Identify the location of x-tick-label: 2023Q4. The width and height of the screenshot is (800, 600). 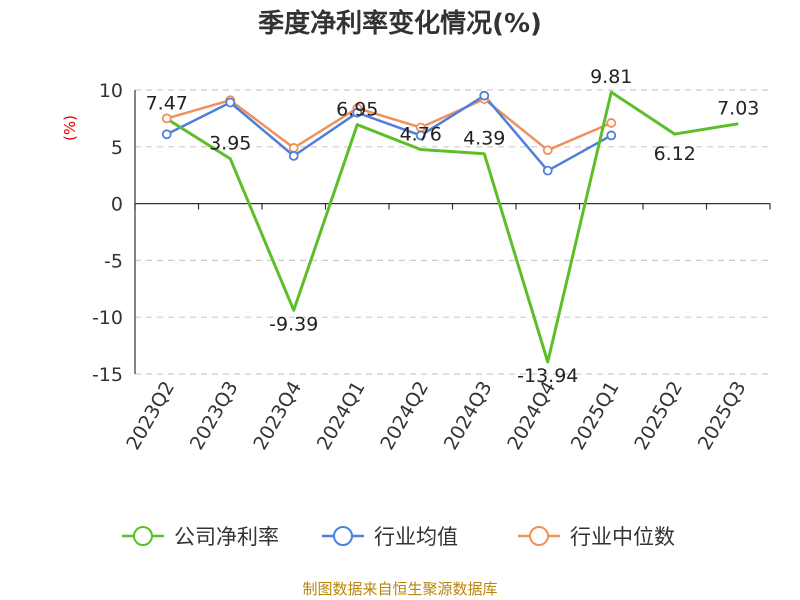
(277, 416).